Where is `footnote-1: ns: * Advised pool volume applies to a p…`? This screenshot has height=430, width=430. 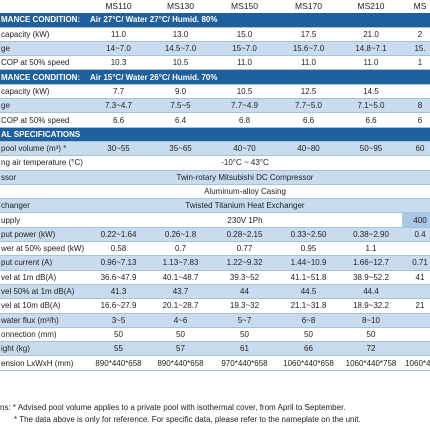 footnote-1: ns: * Advised pool volume applies to a p… is located at coordinates (215, 408).